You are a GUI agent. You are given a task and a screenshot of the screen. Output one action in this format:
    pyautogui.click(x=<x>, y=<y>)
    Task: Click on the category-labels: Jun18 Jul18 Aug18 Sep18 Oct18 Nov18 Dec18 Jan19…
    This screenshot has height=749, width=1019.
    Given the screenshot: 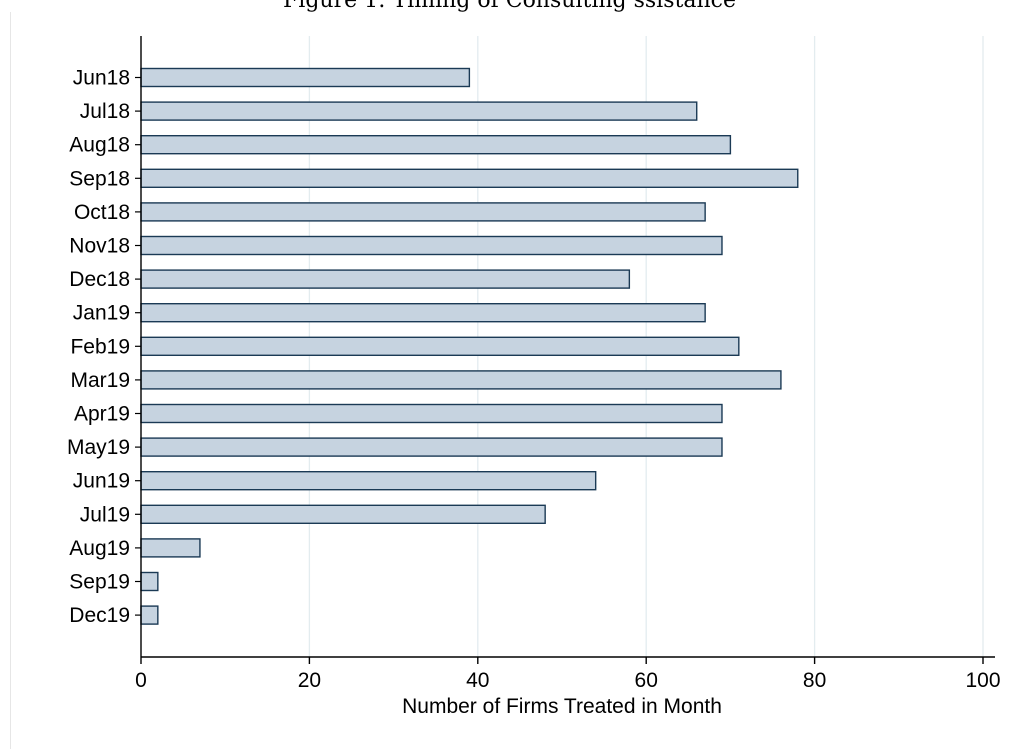 What is the action you would take?
    pyautogui.click(x=104, y=347)
    